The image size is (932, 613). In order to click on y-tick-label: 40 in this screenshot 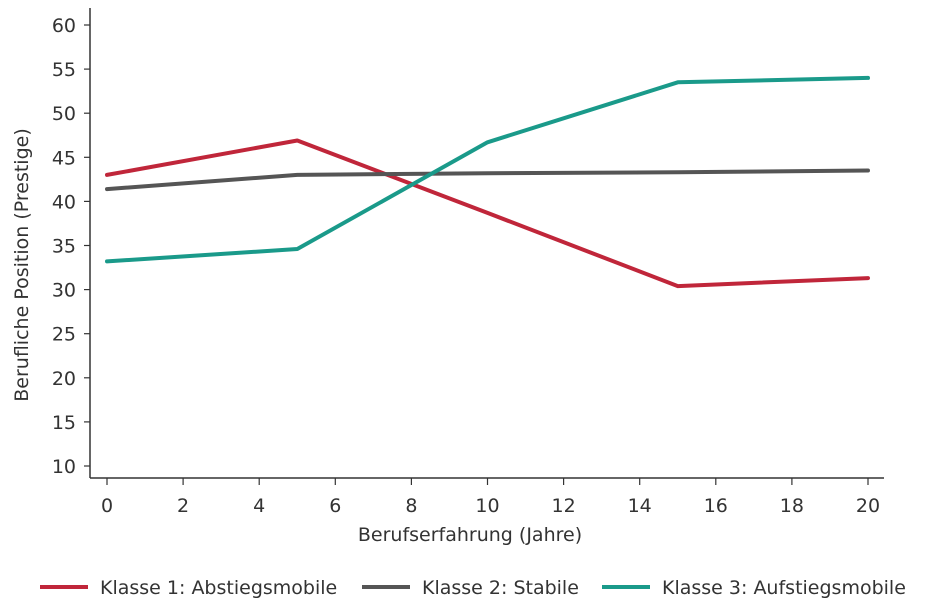, I will do `click(64, 202)`.